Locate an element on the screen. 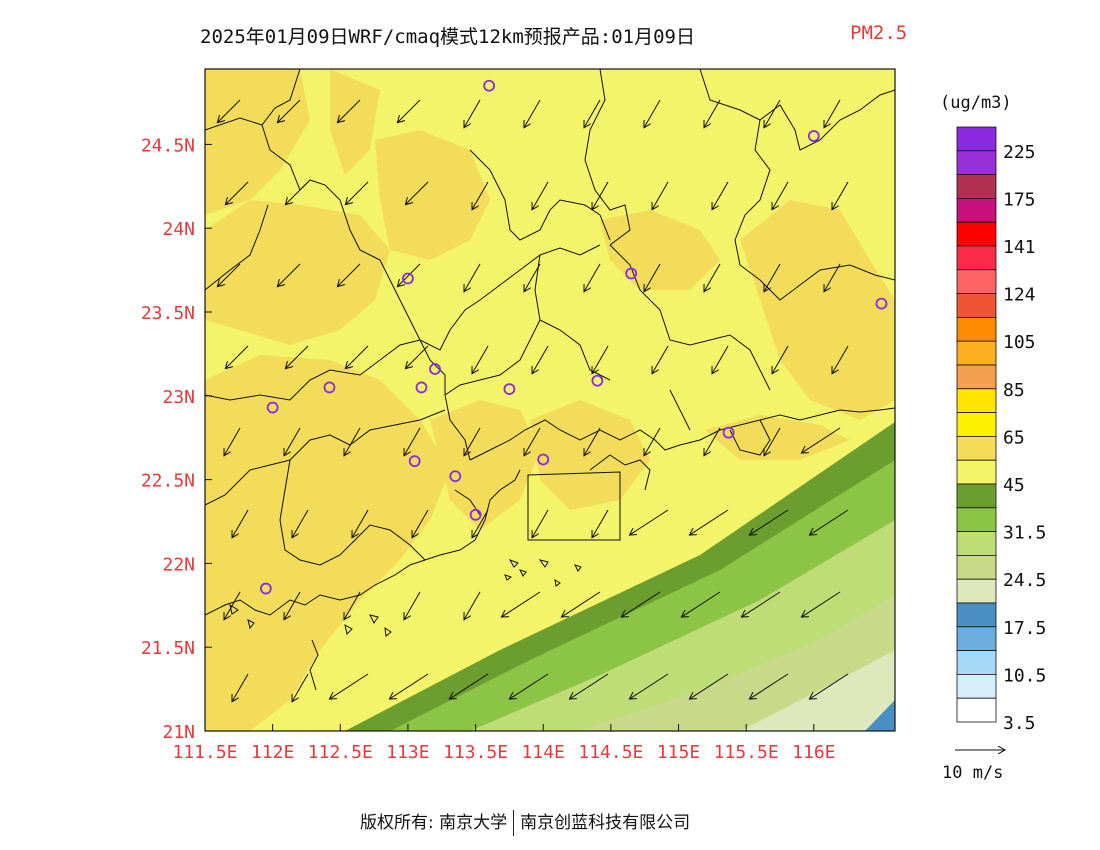 This screenshot has width=1100, height=850. legend-label: 31.5 is located at coordinates (1024, 533).